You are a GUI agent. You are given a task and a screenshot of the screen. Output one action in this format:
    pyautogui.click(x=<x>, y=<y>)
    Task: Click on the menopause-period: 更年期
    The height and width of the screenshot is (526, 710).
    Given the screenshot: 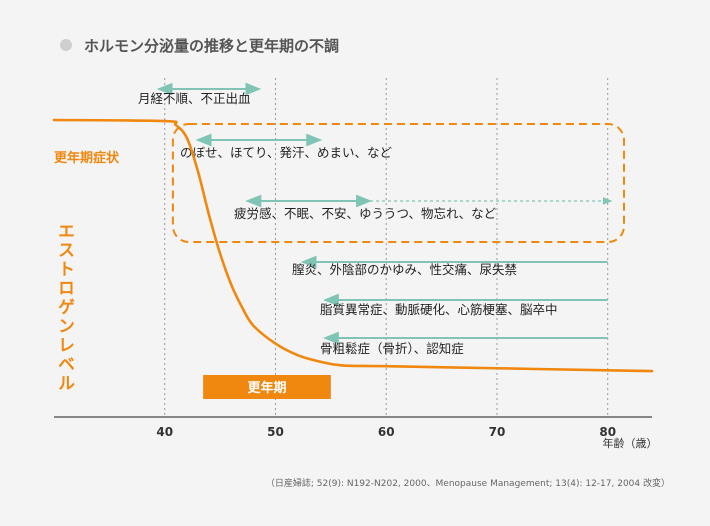 What is the action you would take?
    pyautogui.click(x=267, y=387)
    